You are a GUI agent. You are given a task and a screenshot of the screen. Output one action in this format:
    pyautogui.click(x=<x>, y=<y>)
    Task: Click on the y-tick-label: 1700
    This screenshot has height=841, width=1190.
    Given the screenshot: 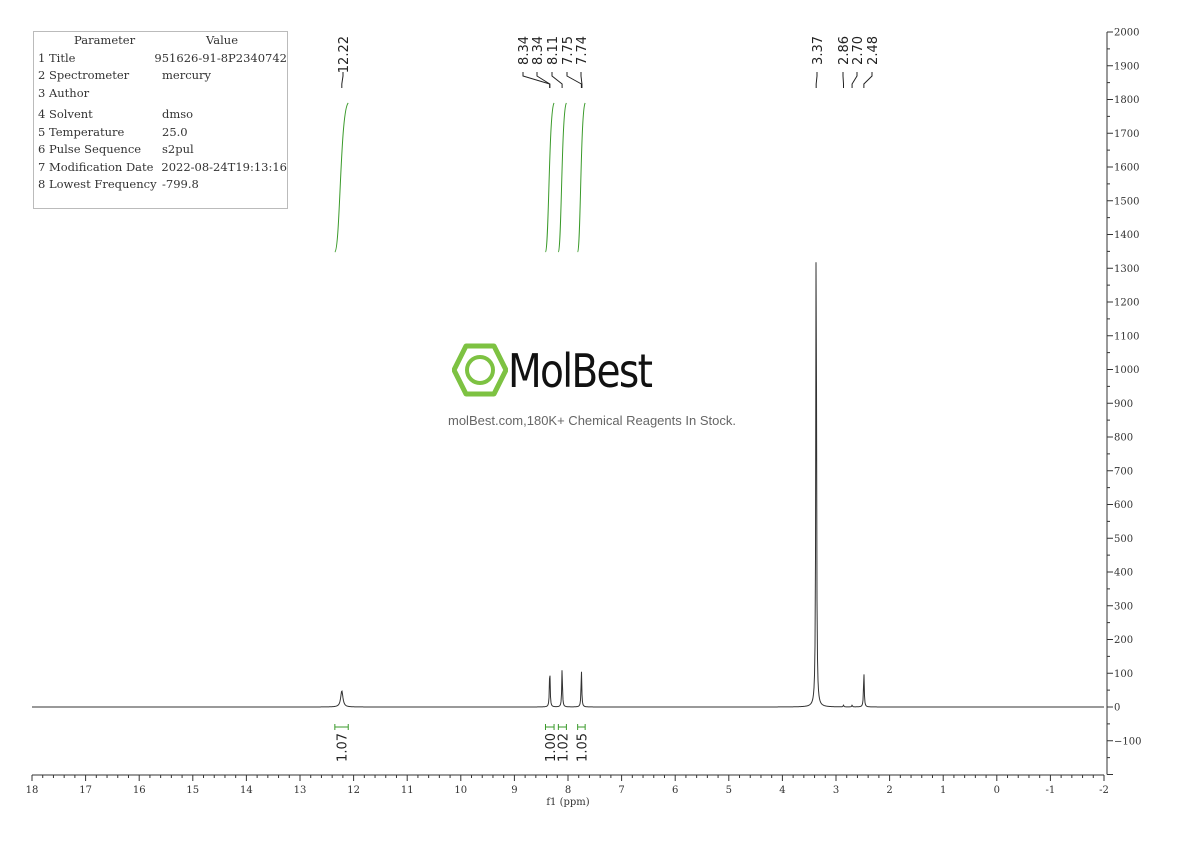 What is the action you would take?
    pyautogui.click(x=1126, y=134)
    